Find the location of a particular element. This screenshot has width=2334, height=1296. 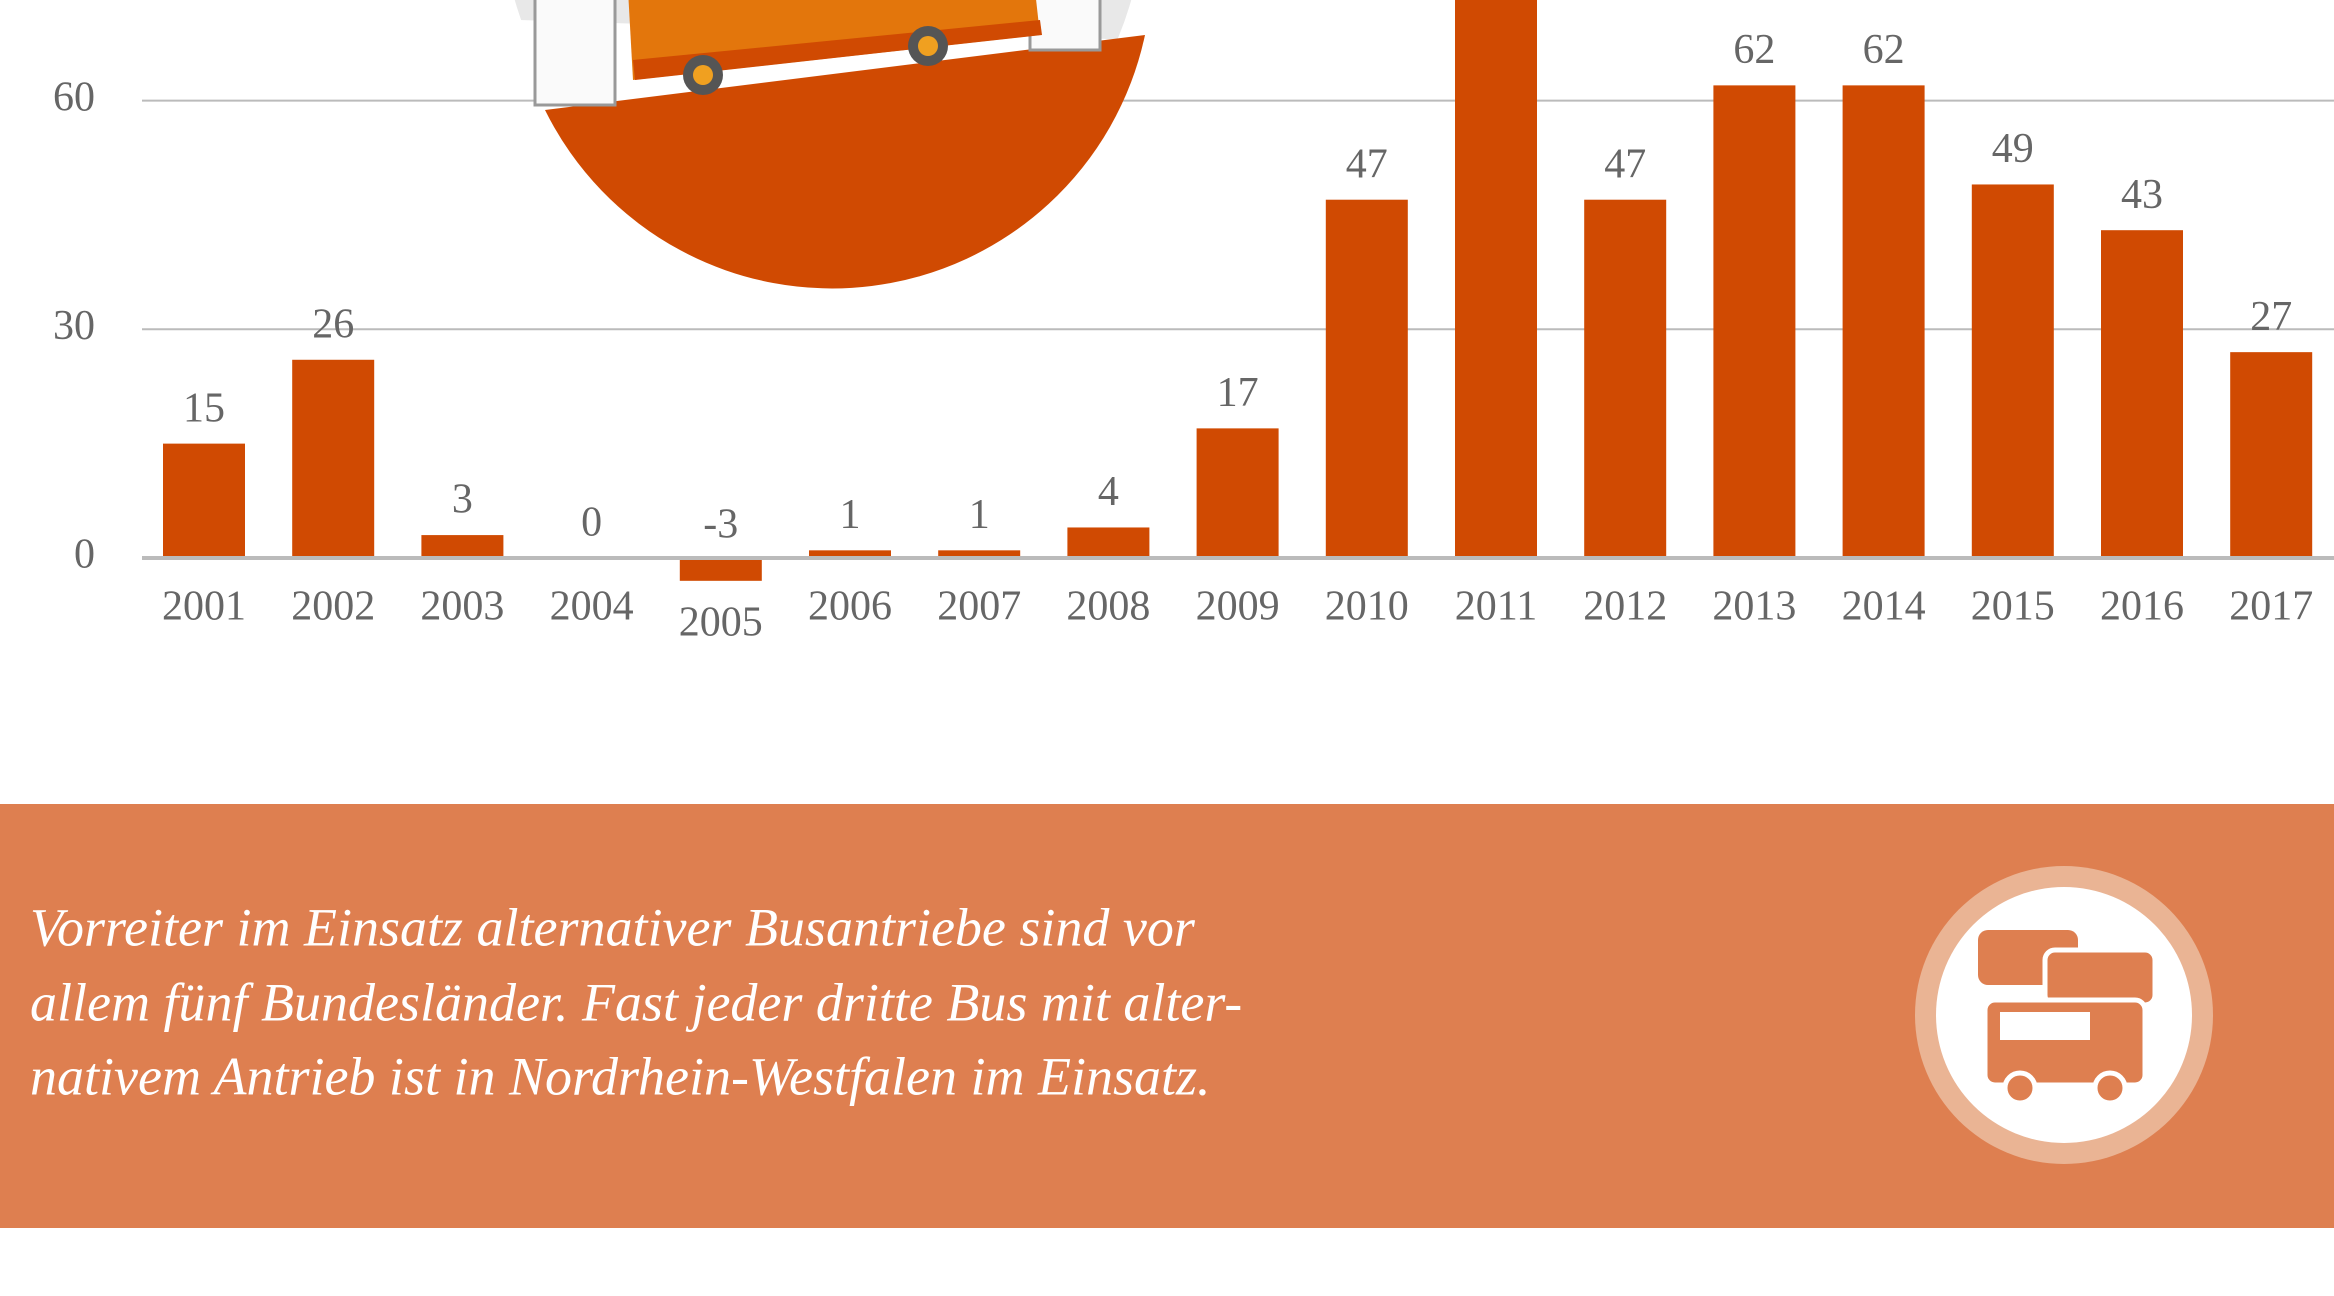

value-label: 17 is located at coordinates (1238, 393).